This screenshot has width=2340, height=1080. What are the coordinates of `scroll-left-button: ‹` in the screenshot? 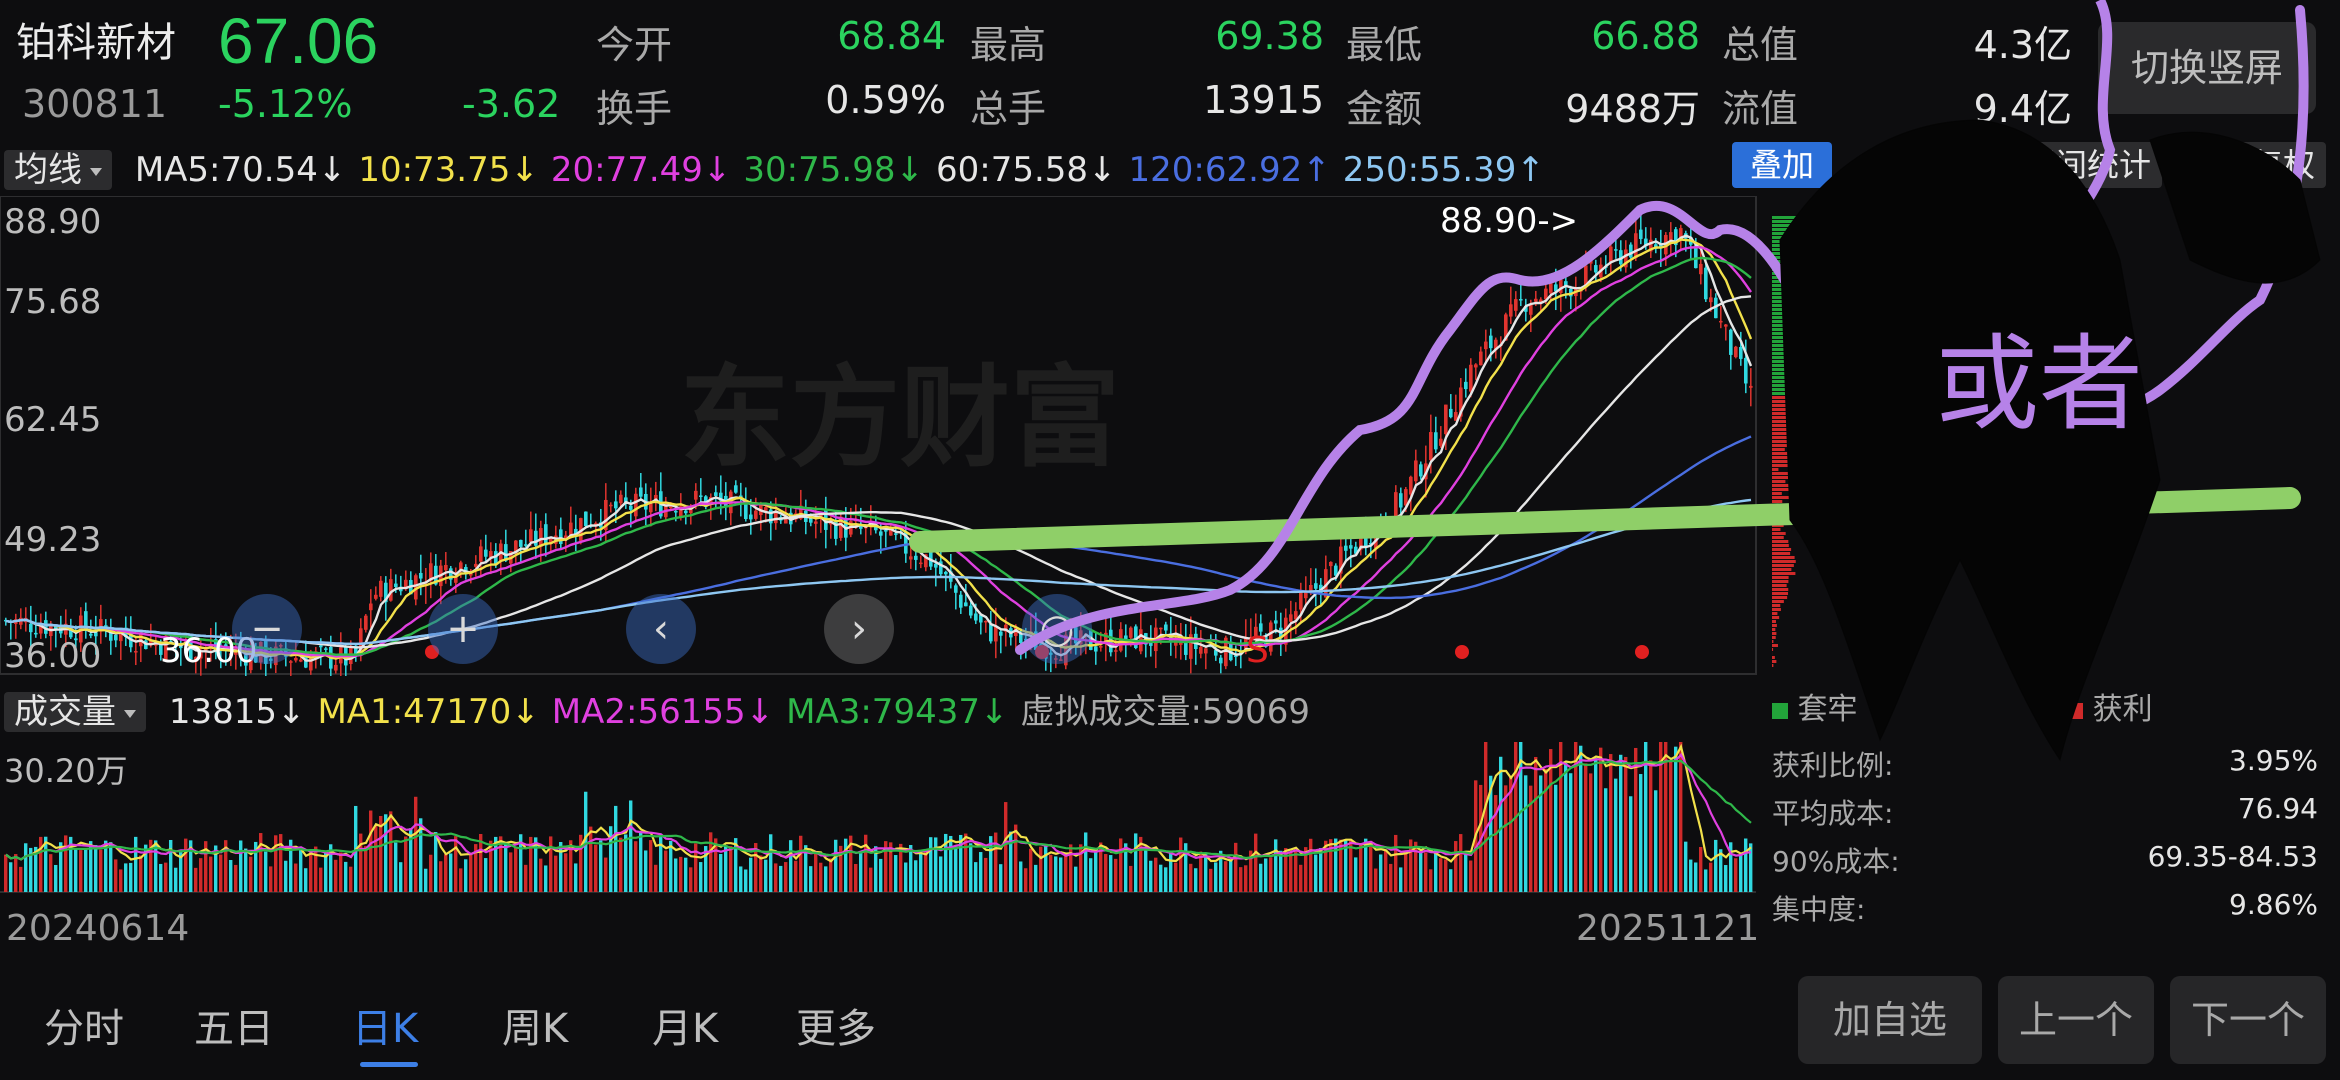 It's located at (661, 629).